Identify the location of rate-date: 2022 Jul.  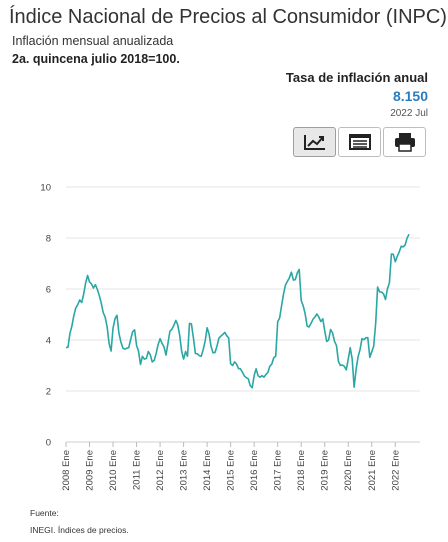
(409, 113).